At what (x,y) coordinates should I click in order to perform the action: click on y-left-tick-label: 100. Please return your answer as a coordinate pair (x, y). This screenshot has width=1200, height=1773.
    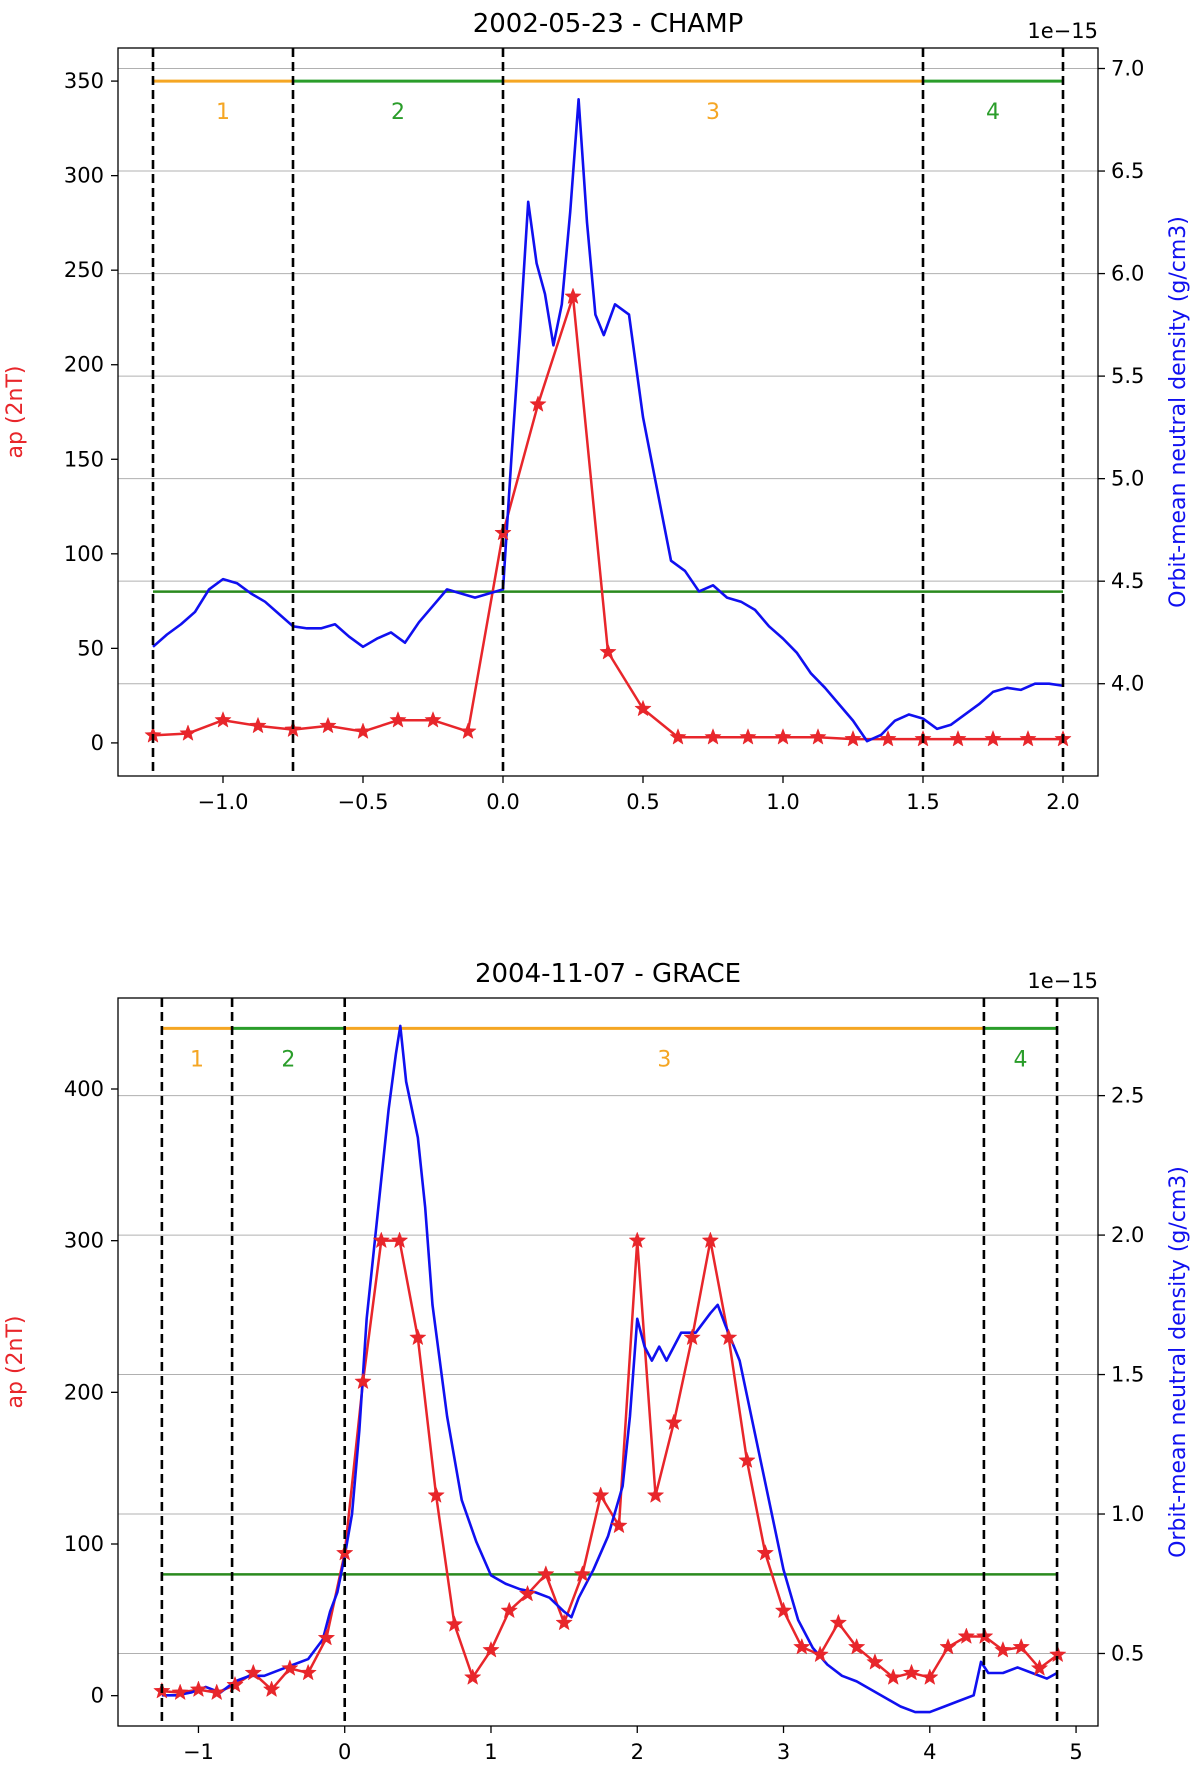
    Looking at the image, I should click on (84, 554).